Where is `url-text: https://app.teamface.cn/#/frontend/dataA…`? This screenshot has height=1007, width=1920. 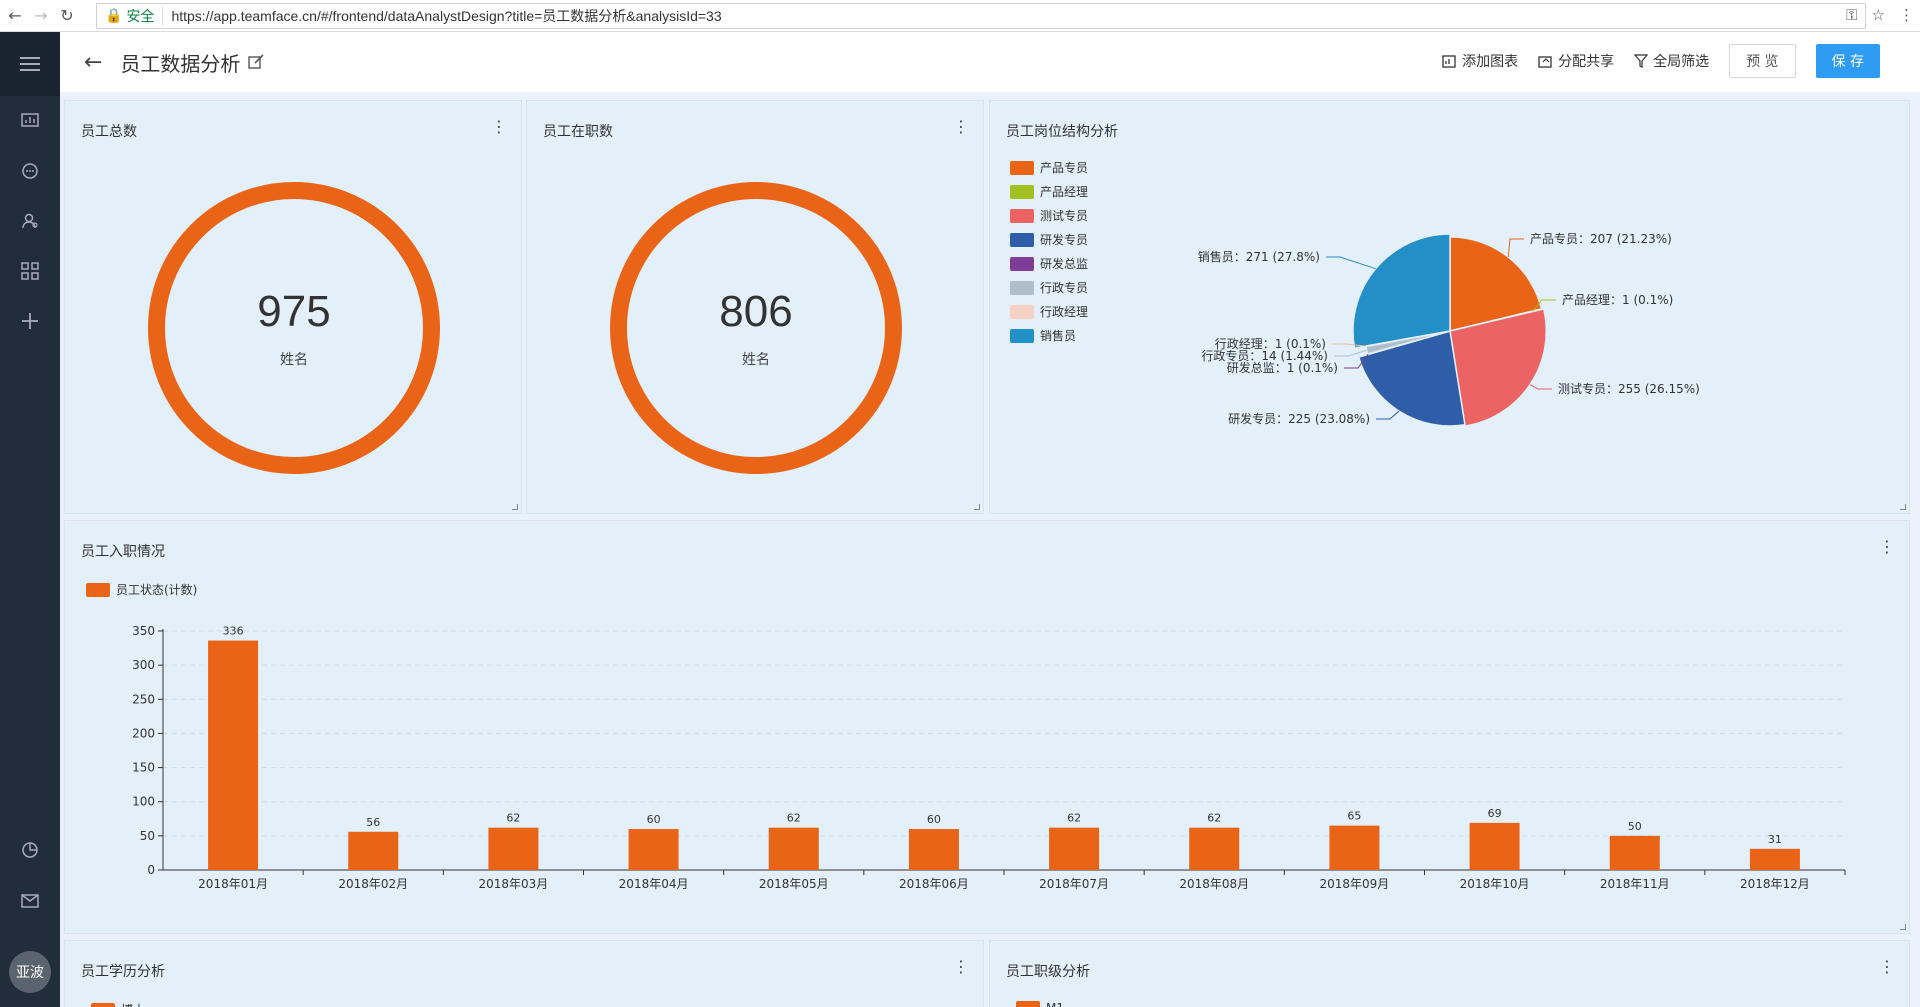
url-text: https://app.teamface.cn/#/frontend/dataA… is located at coordinates (446, 16).